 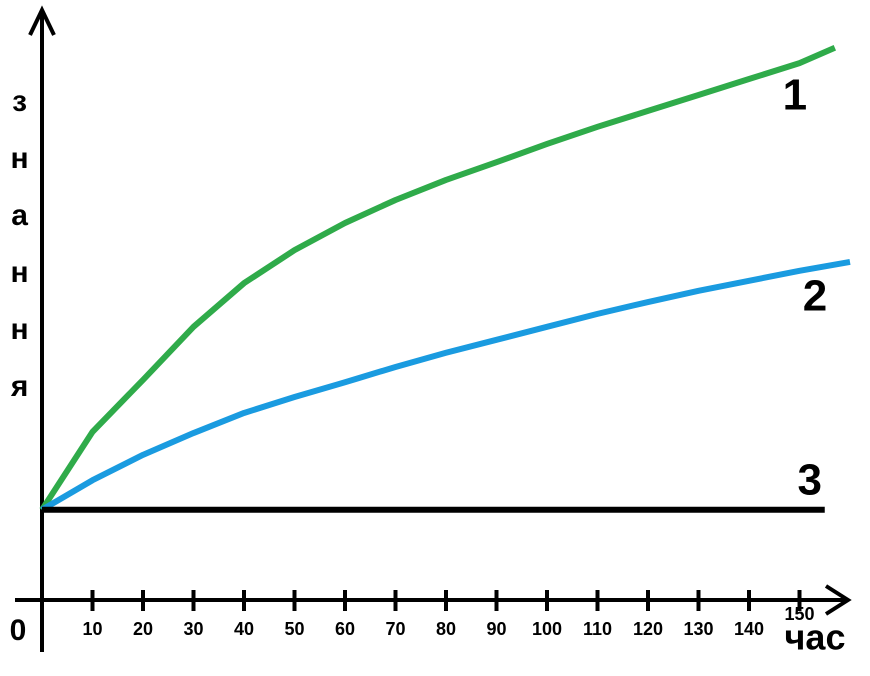 What do you see at coordinates (799, 614) in the screenshot?
I see `x-tick-label: 150` at bounding box center [799, 614].